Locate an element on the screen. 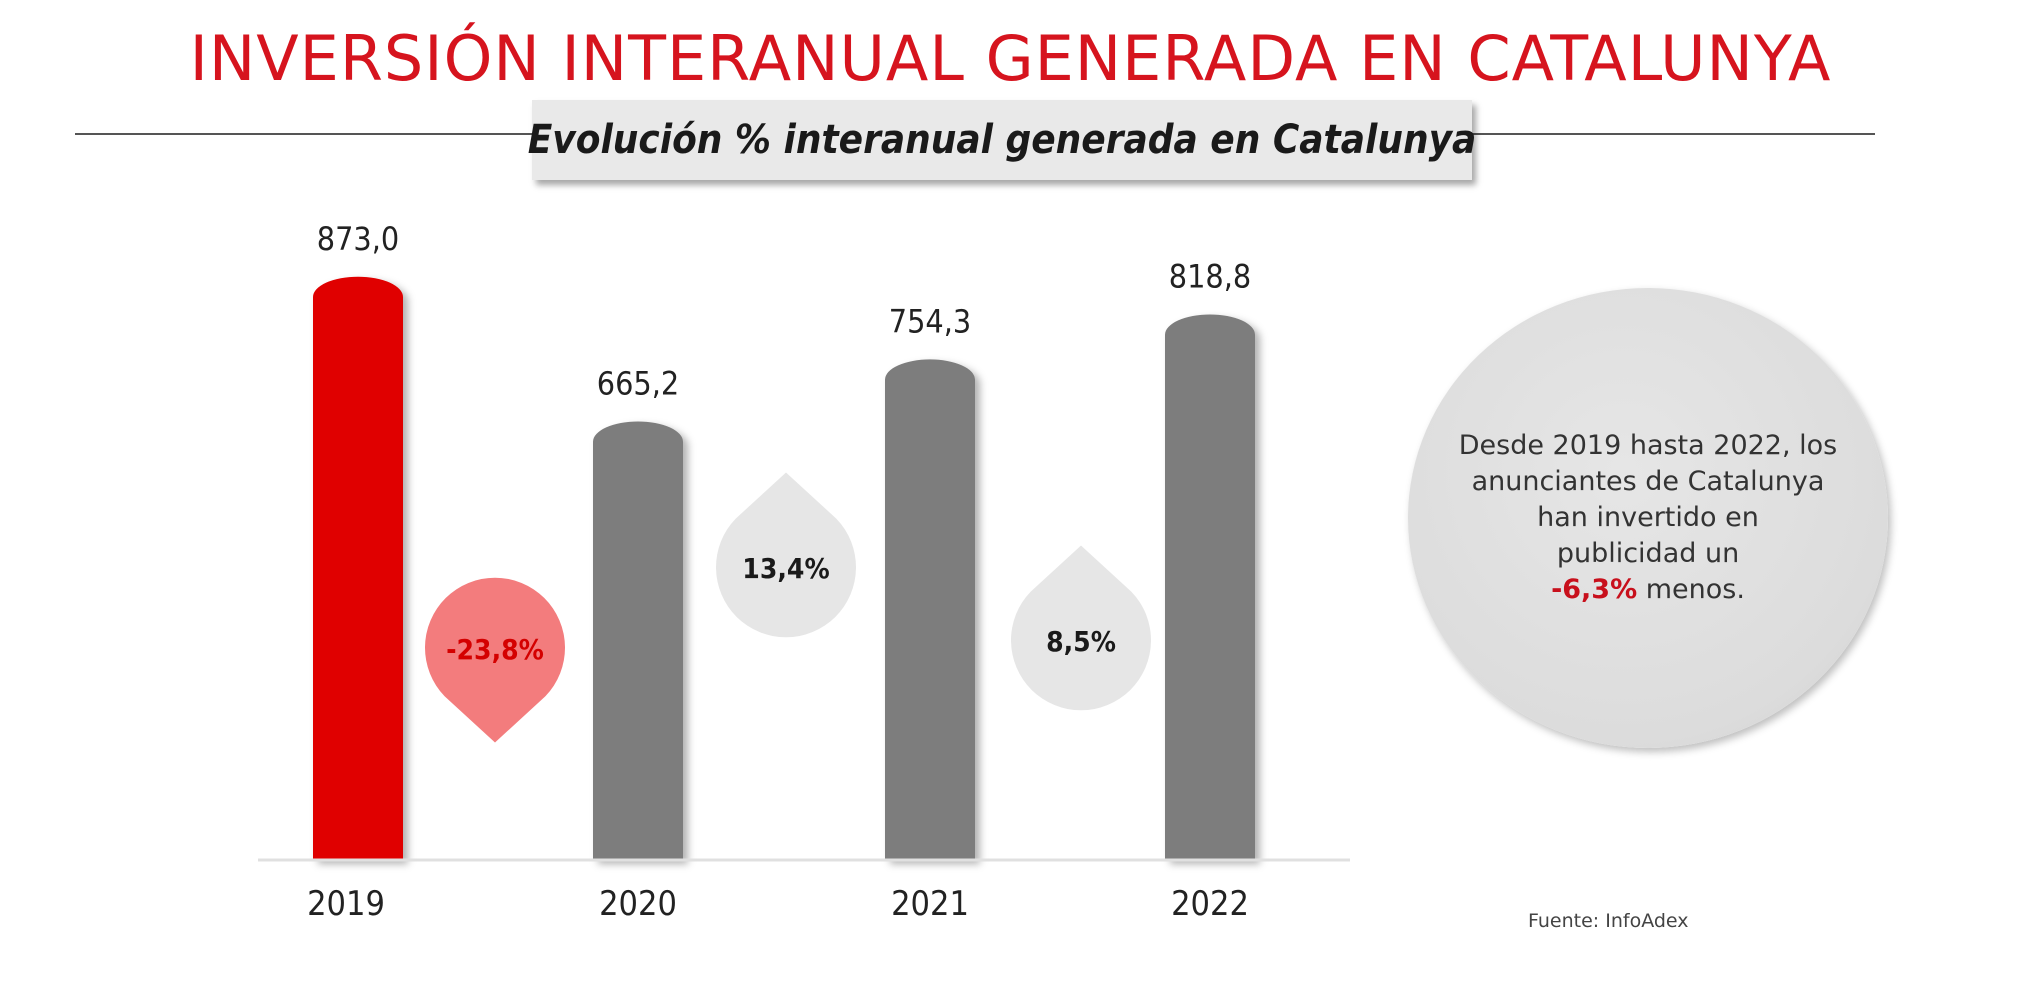 This screenshot has width=2021, height=984. category-label-2021: 2021 is located at coordinates (930, 904).